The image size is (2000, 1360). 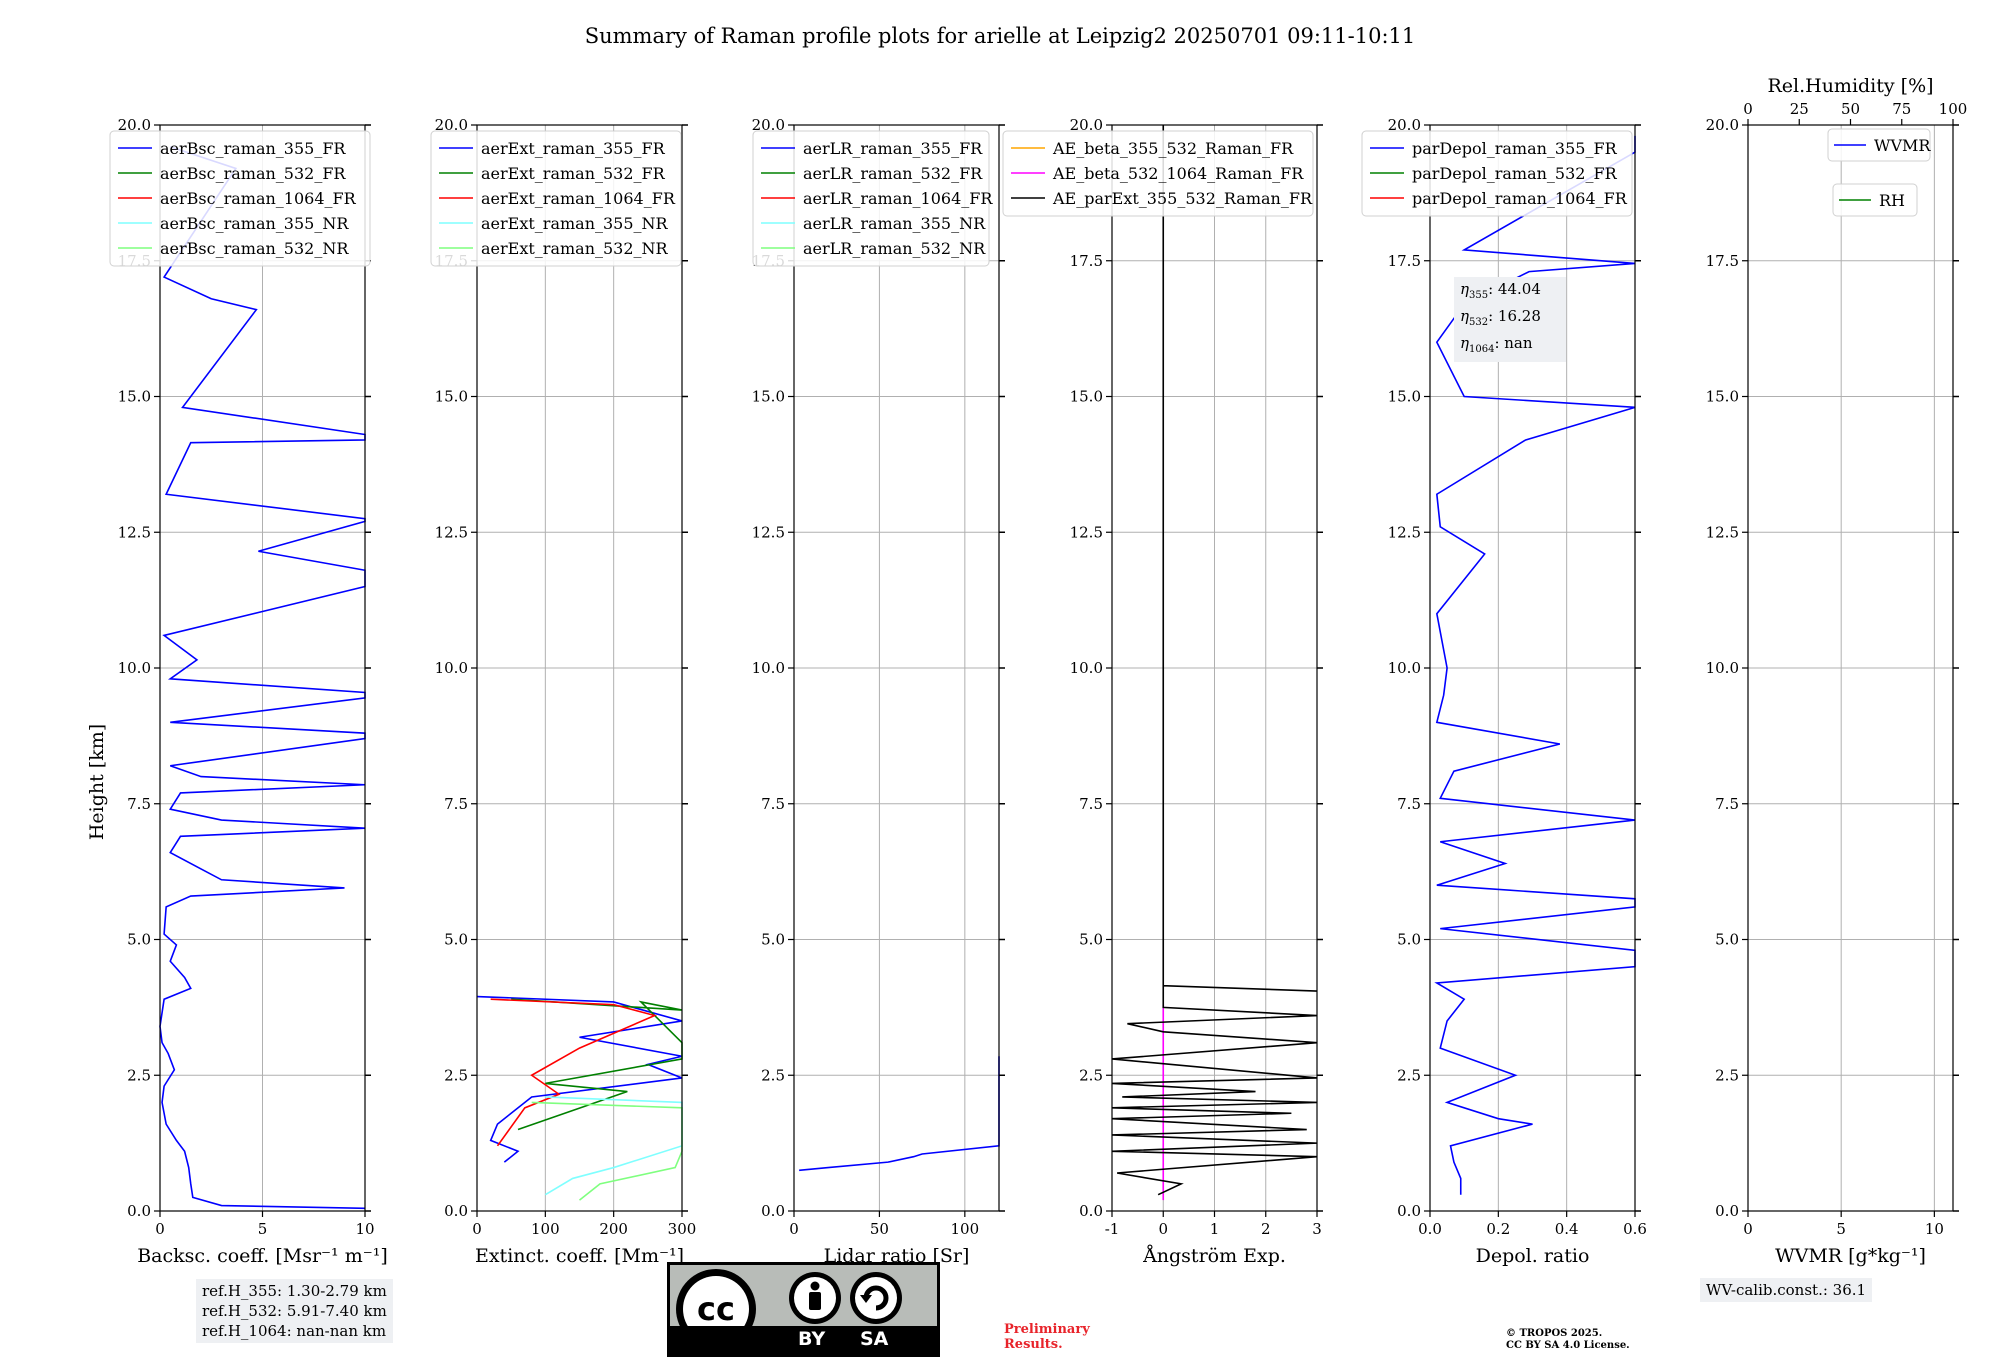 I want to click on cc-sa-label: SA, so click(x=874, y=1339).